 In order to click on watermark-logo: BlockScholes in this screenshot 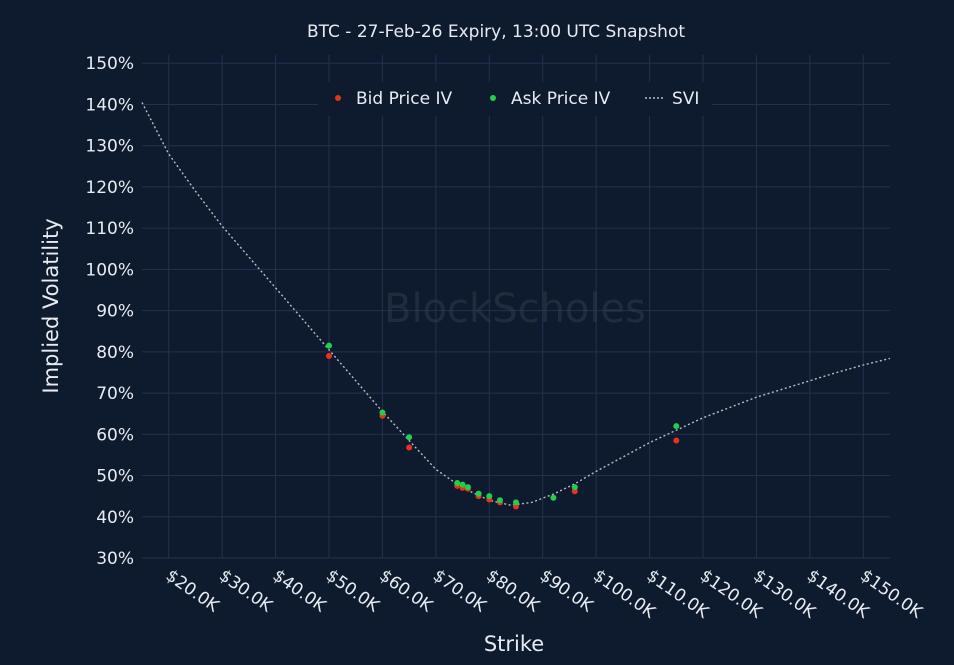, I will do `click(515, 309)`.